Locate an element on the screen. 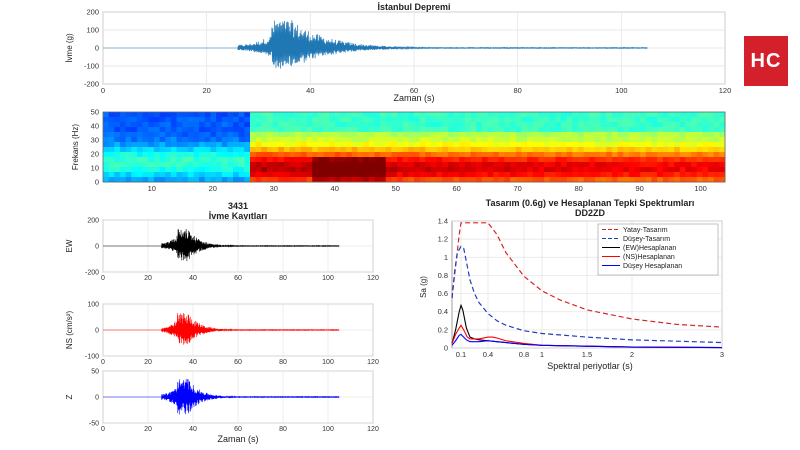  spectrogram-ytick-label: 0 is located at coordinates (97, 182).